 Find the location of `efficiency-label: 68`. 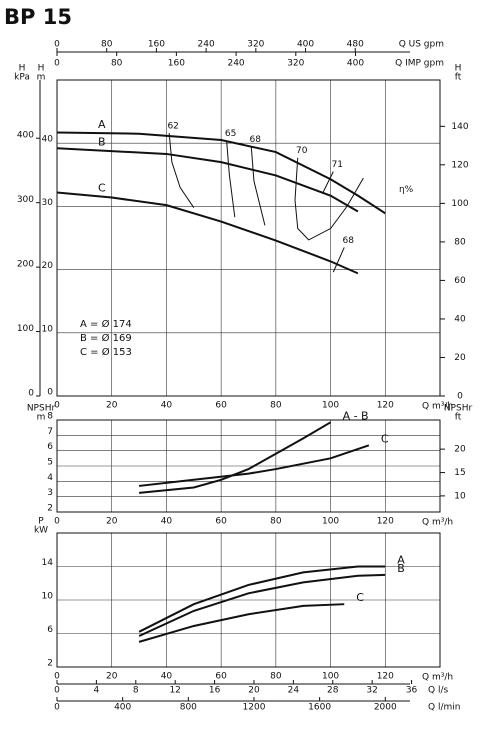

efficiency-label: 68 is located at coordinates (256, 140).